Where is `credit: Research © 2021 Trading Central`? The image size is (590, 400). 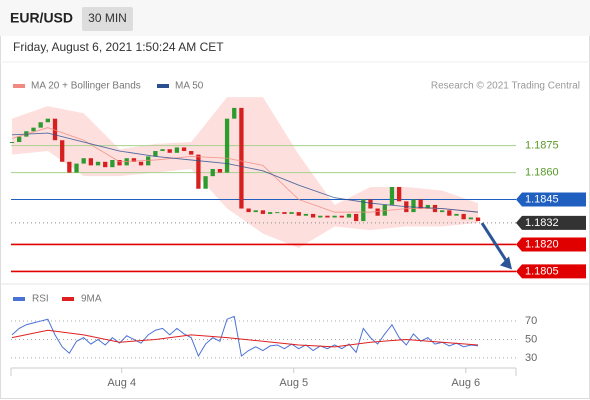 credit: Research © 2021 Trading Central is located at coordinates (505, 86).